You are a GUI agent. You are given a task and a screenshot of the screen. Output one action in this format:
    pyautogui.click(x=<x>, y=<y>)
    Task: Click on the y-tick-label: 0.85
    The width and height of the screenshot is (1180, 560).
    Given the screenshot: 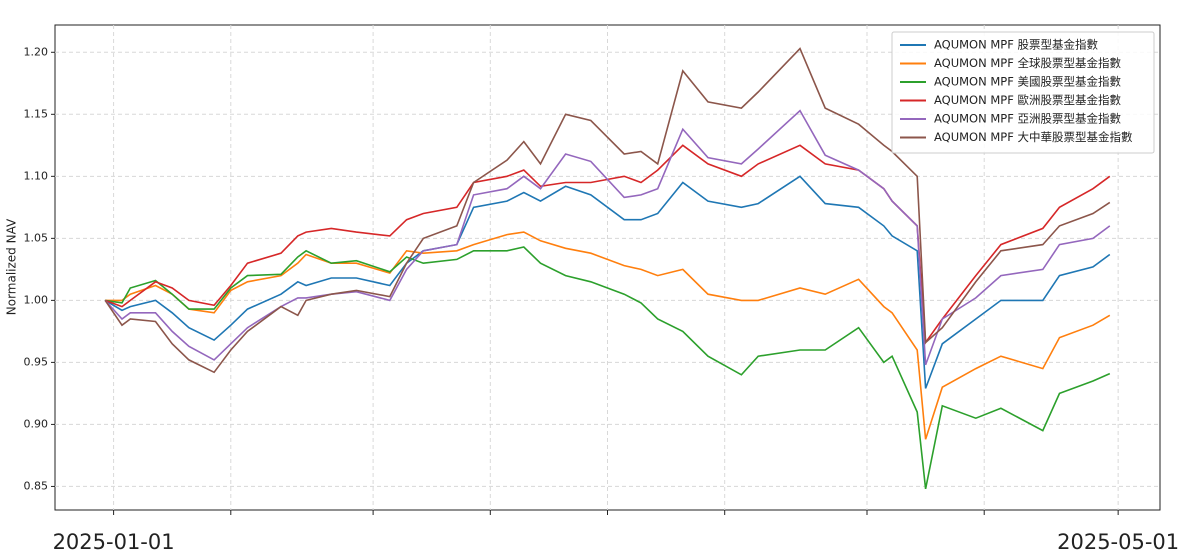 What is the action you would take?
    pyautogui.click(x=36, y=485)
    